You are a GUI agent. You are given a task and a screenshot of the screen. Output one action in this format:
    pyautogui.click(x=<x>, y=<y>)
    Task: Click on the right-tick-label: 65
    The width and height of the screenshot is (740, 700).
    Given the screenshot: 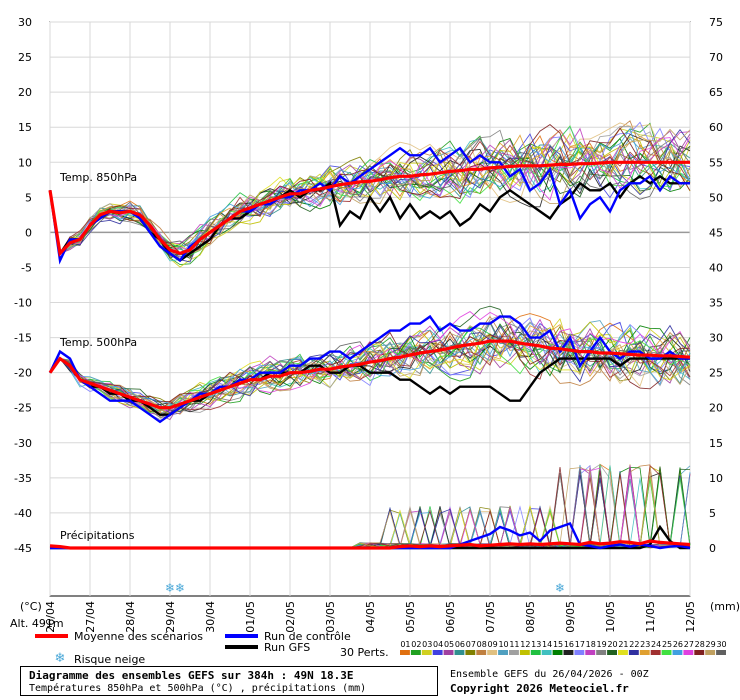 What is the action you would take?
    pyautogui.click(x=716, y=92)
    